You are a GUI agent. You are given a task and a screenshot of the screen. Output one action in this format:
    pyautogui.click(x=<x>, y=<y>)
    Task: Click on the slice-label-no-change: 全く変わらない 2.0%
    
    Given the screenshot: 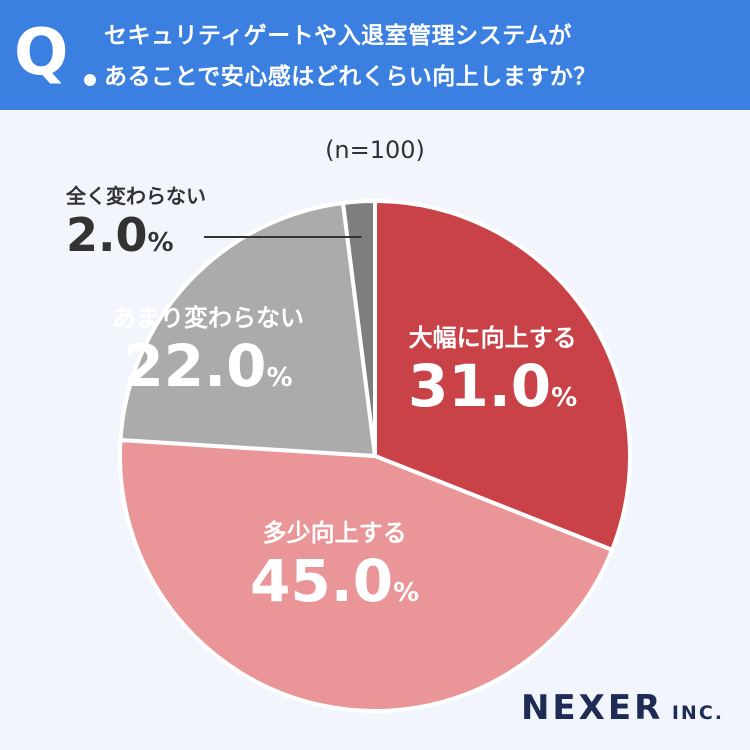 What is the action you would take?
    pyautogui.click(x=136, y=224)
    